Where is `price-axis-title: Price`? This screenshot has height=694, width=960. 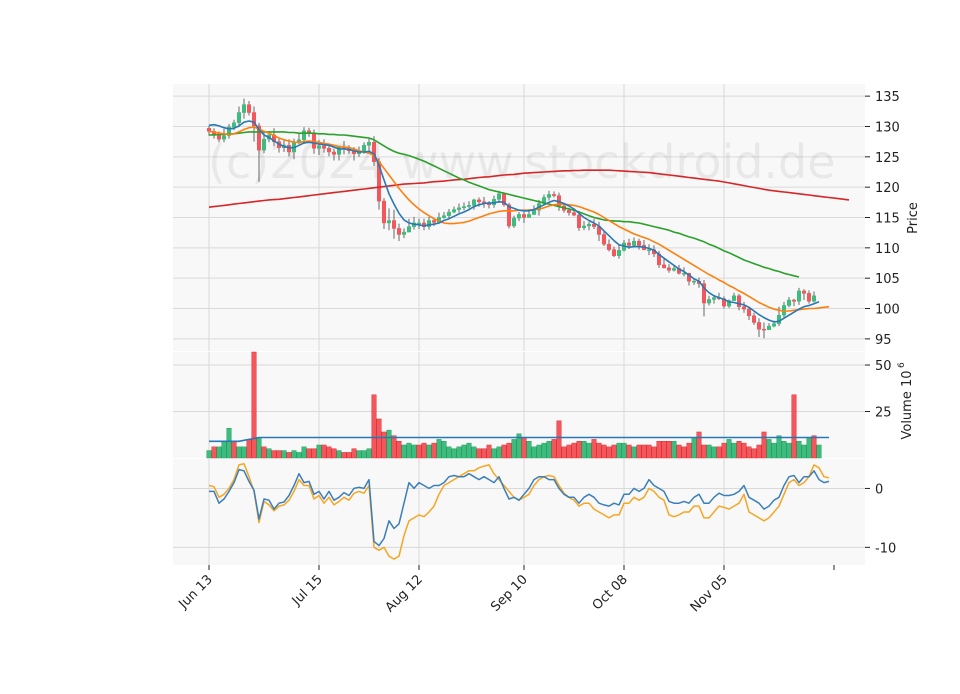
price-axis-title: Price is located at coordinates (913, 218).